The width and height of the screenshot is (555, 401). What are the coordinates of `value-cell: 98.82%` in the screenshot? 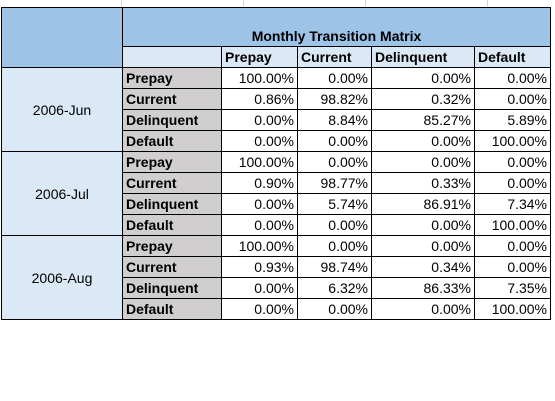 It's located at (334, 99).